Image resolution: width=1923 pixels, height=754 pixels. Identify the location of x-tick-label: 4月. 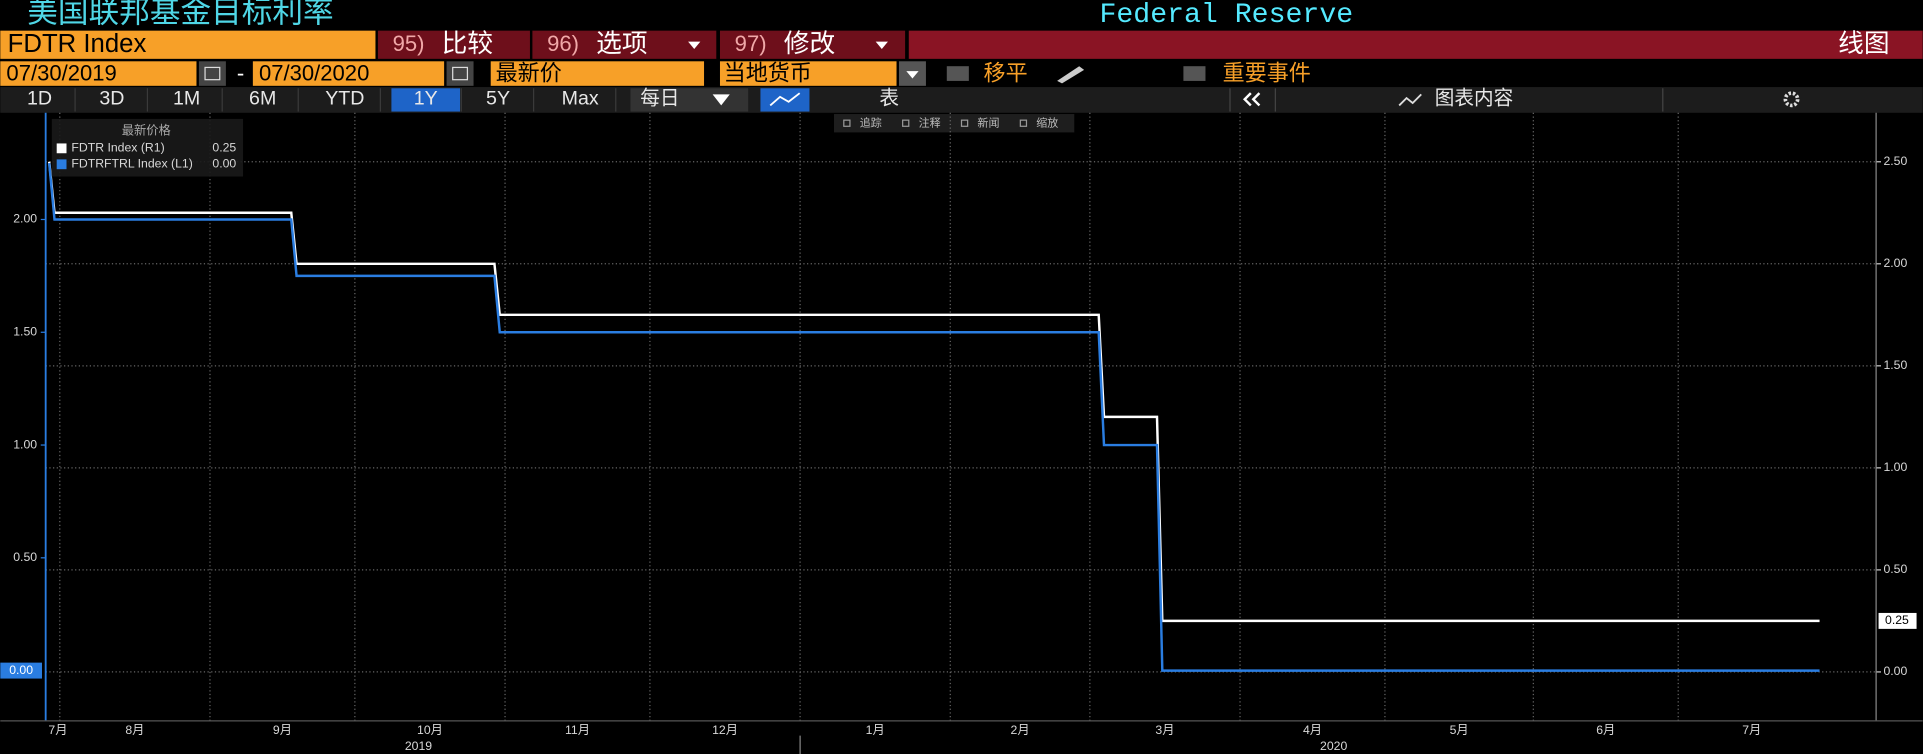
(1312, 730).